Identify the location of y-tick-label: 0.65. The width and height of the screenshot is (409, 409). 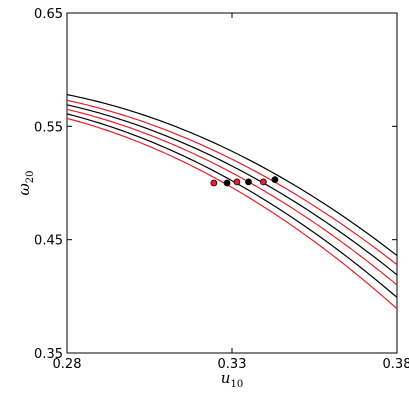
(48, 14).